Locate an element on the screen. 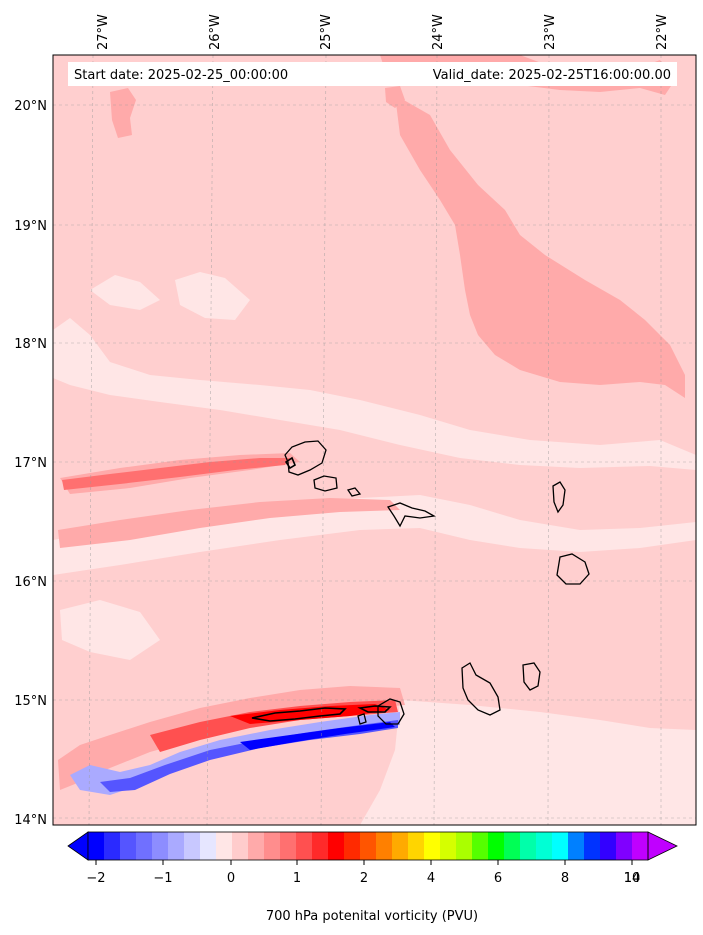 Image resolution: width=703 pixels, height=935 pixels. island-sal is located at coordinates (559, 497).